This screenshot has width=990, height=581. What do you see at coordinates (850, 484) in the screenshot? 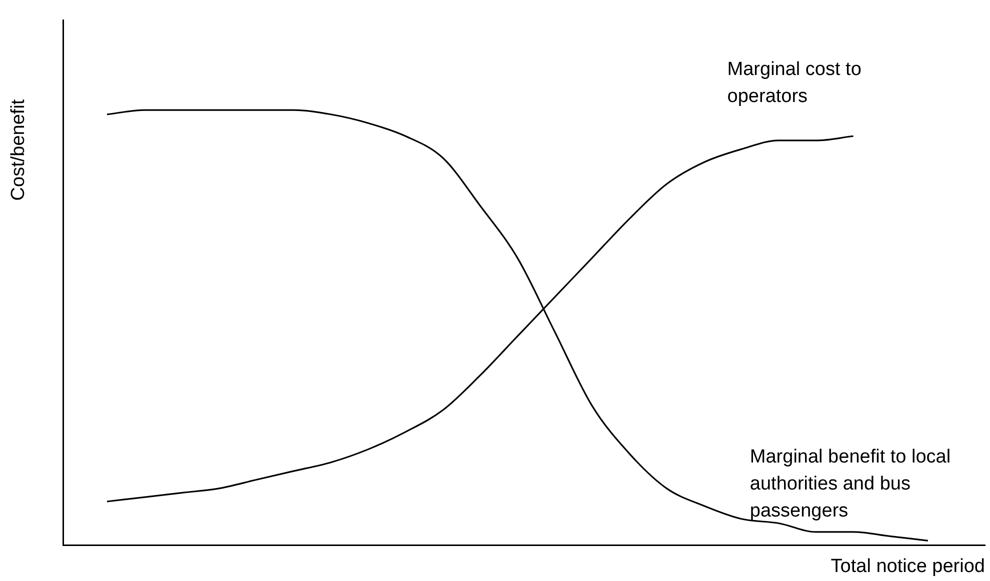
I see `series-label: Marginal benefit to local authorities and bus passengers` at bounding box center [850, 484].